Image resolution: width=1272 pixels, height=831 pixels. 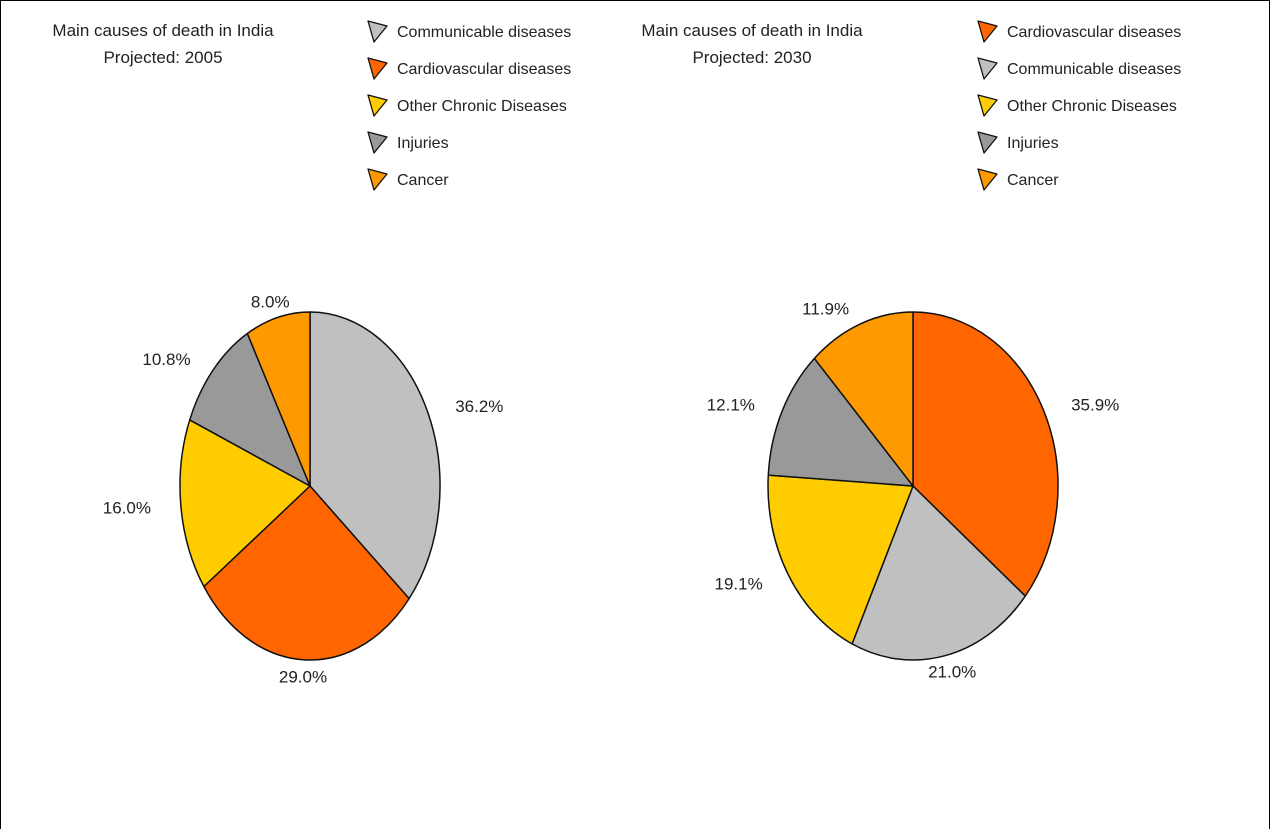 What do you see at coordinates (127, 508) in the screenshot?
I see `pie-label-other-chronic-diseases: 16.0%` at bounding box center [127, 508].